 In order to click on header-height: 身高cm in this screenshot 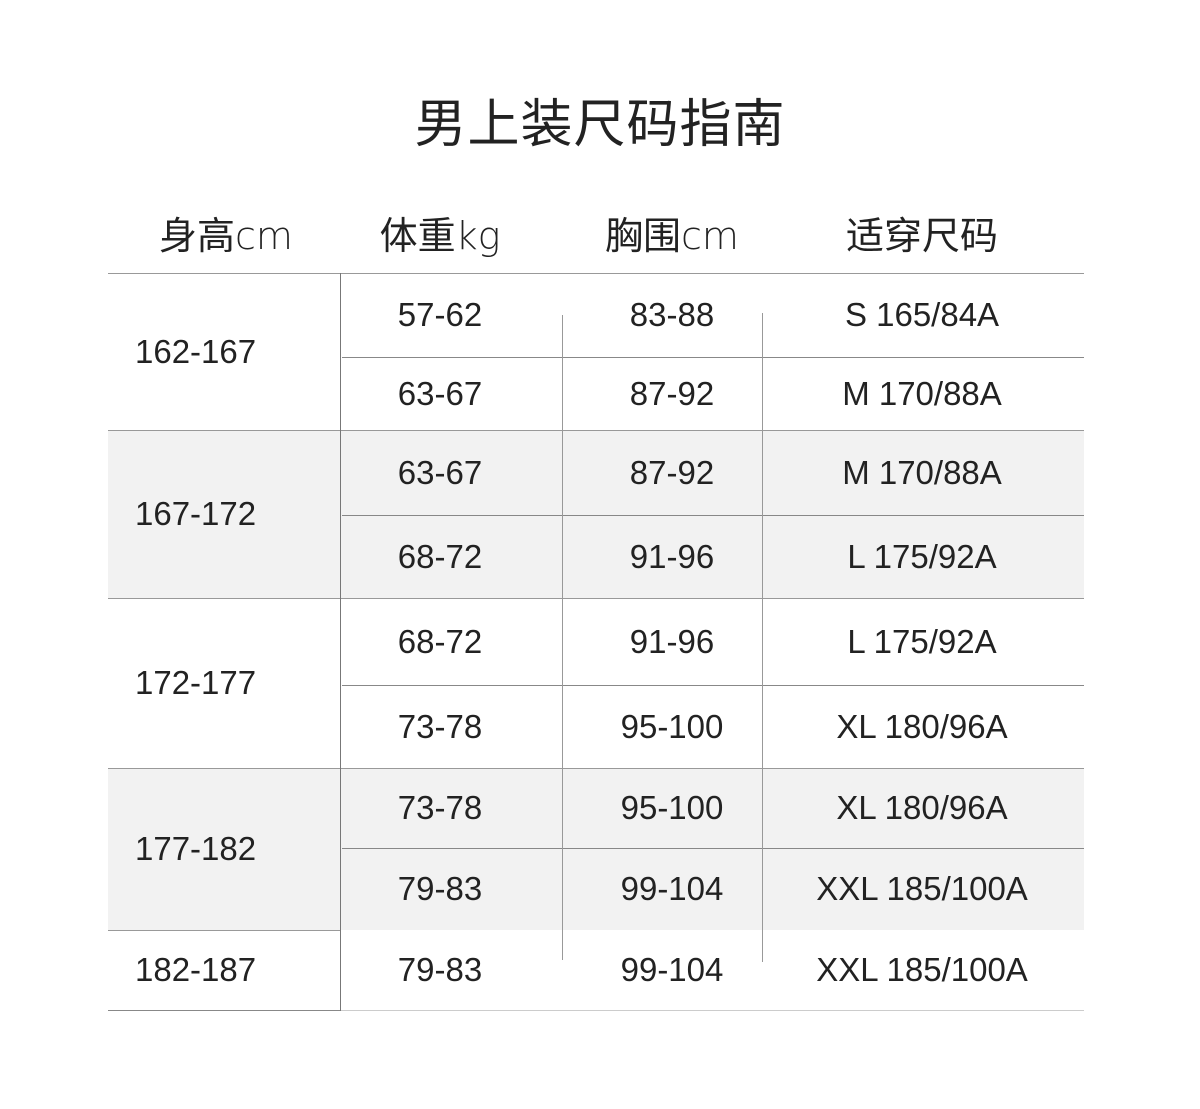, I will do `click(226, 236)`.